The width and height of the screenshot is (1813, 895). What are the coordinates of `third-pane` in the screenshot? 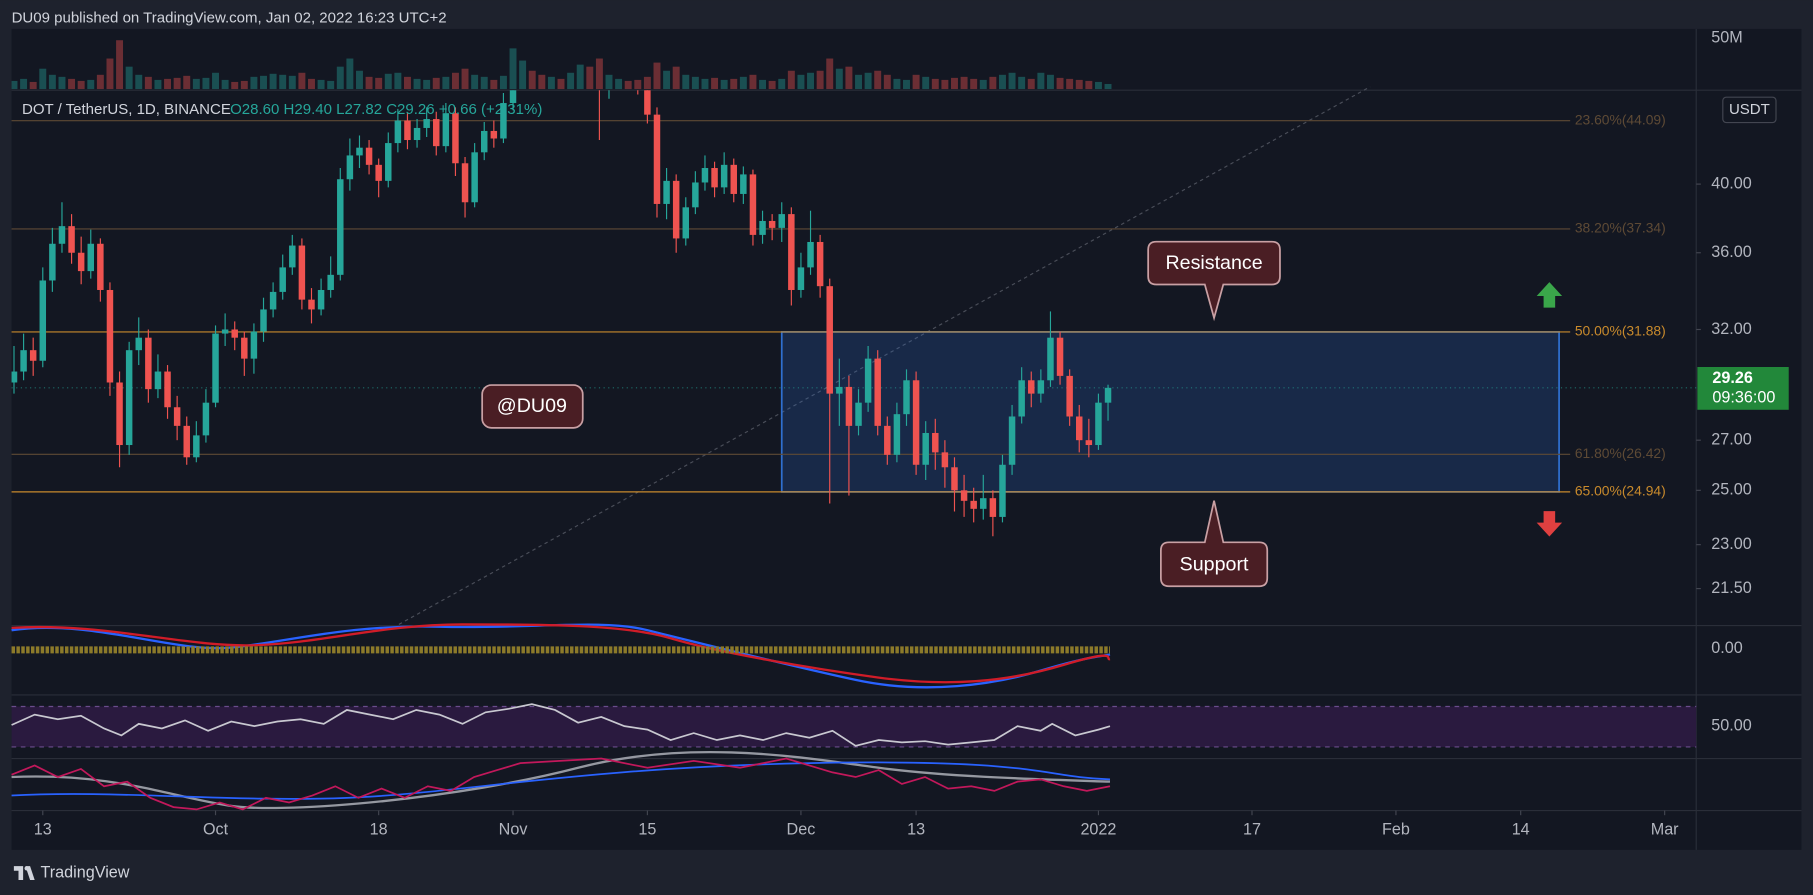 It's located at (561, 780).